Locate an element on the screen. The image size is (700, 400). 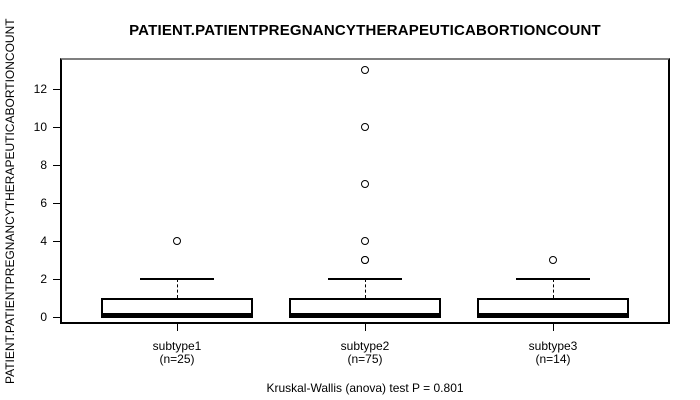
group-name: subtype2 is located at coordinates (365, 346).